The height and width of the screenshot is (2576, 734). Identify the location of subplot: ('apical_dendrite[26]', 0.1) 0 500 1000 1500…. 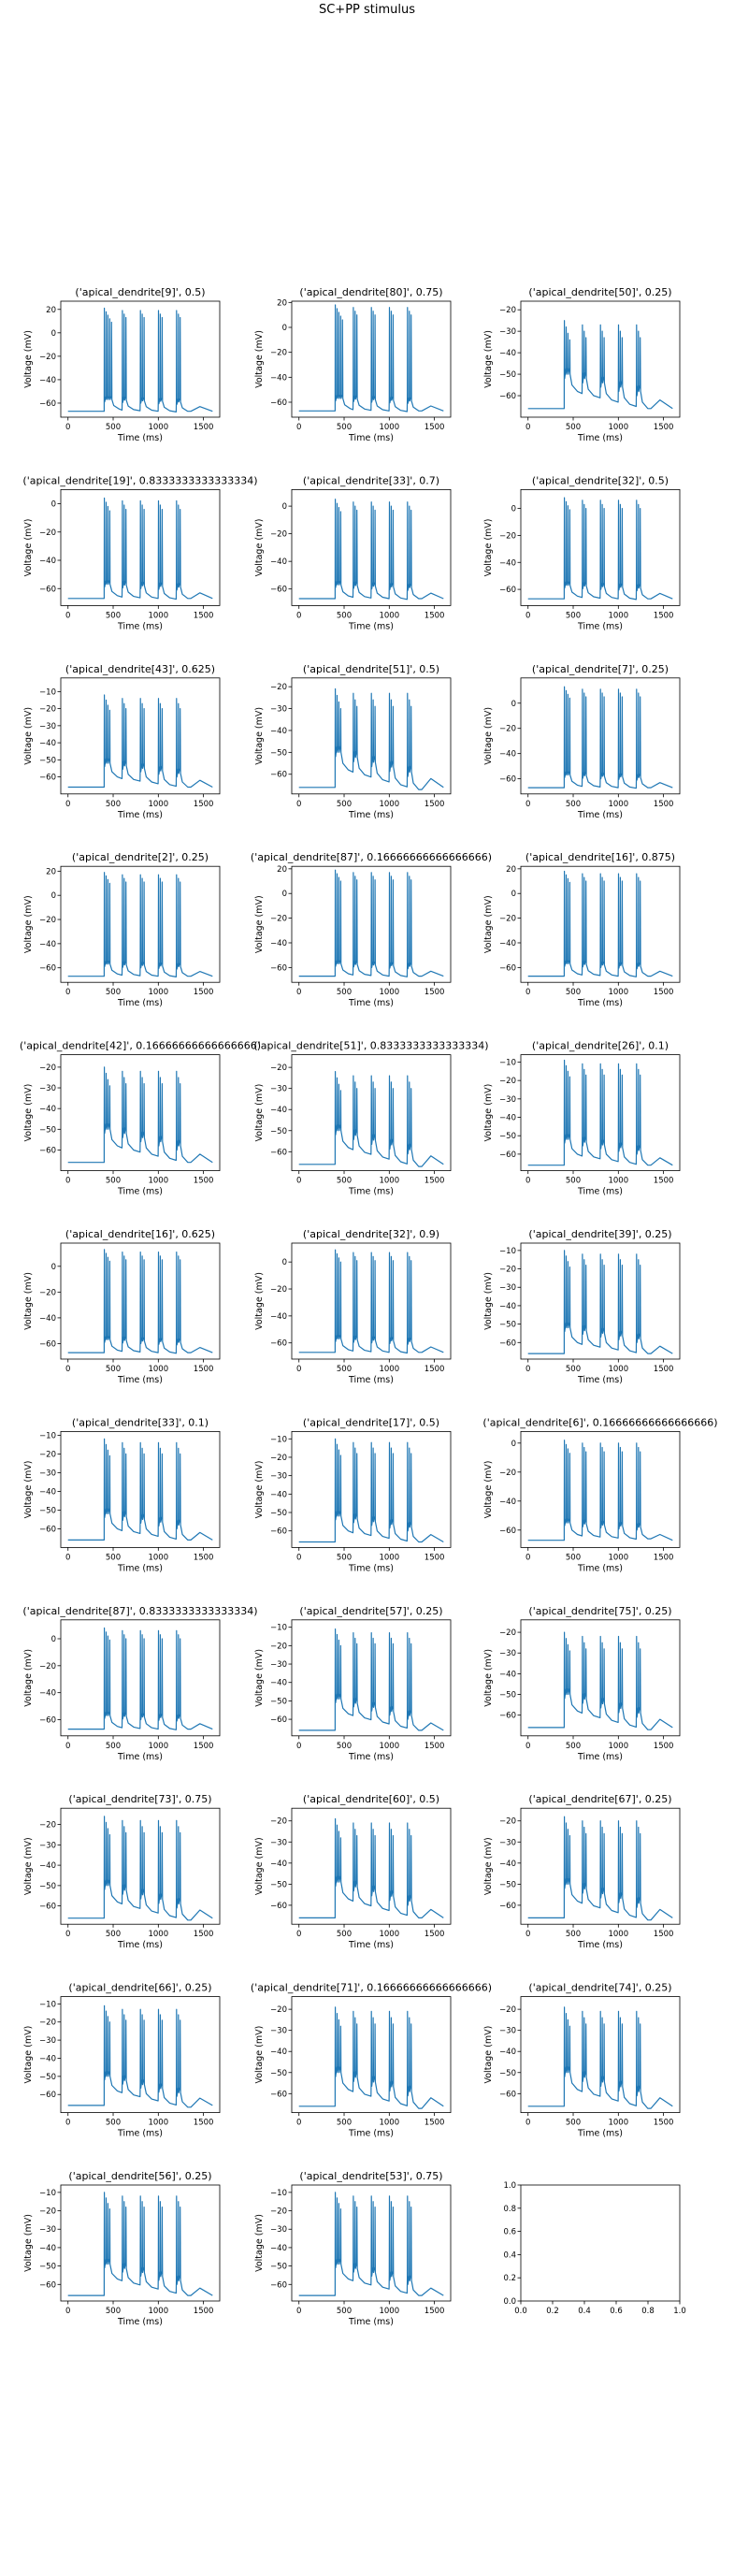
(582, 1118).